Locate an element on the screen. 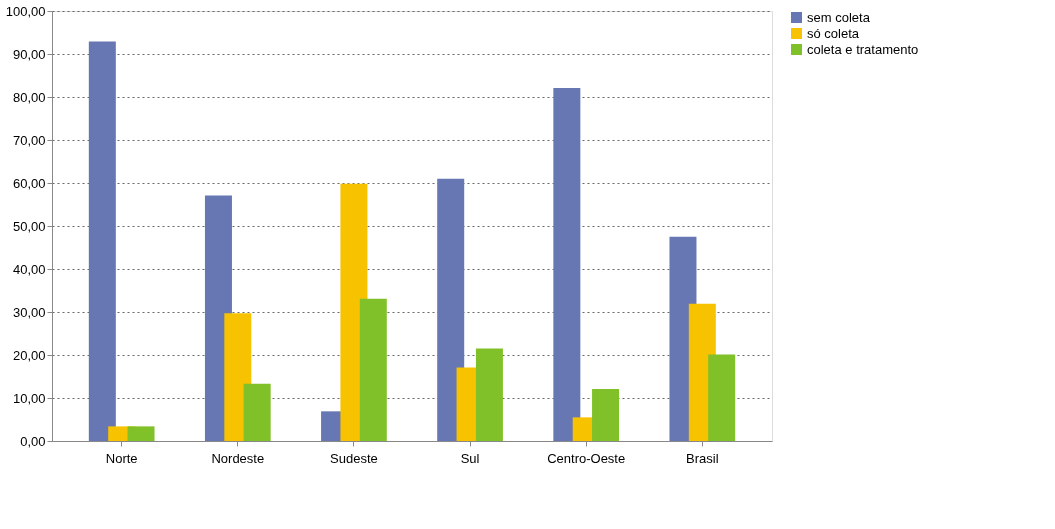 The image size is (1055, 529). x-tick-label: Nordeste is located at coordinates (238, 458).